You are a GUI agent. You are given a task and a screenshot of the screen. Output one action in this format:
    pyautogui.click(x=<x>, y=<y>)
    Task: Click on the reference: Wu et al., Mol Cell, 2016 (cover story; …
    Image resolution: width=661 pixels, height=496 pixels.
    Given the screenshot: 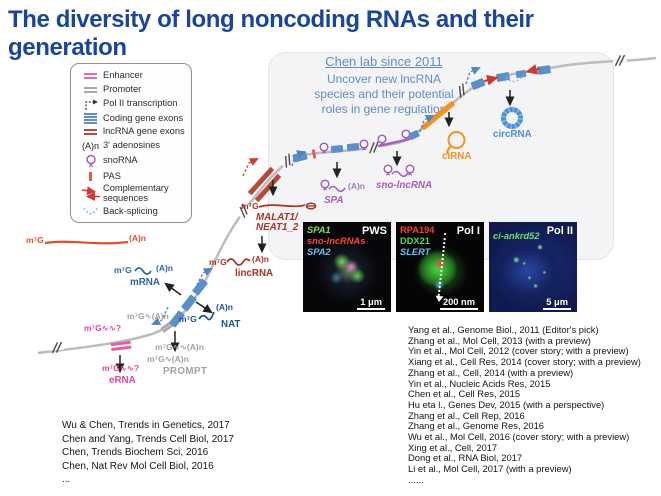 What is the action you would take?
    pyautogui.click(x=519, y=437)
    